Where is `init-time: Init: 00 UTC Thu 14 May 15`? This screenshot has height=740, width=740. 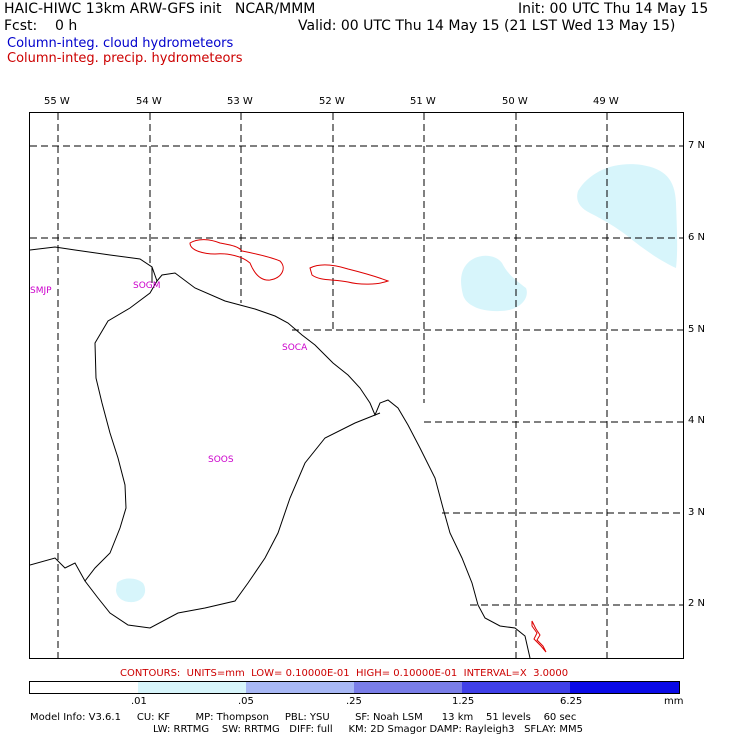 init-time: Init: 00 UTC Thu 14 May 15 is located at coordinates (613, 9).